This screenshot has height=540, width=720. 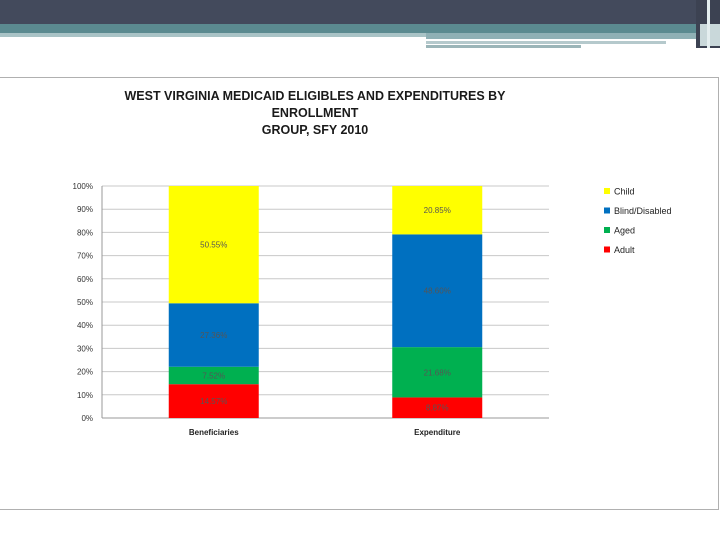 I want to click on x-category-label: Beneficiaries, so click(x=214, y=432).